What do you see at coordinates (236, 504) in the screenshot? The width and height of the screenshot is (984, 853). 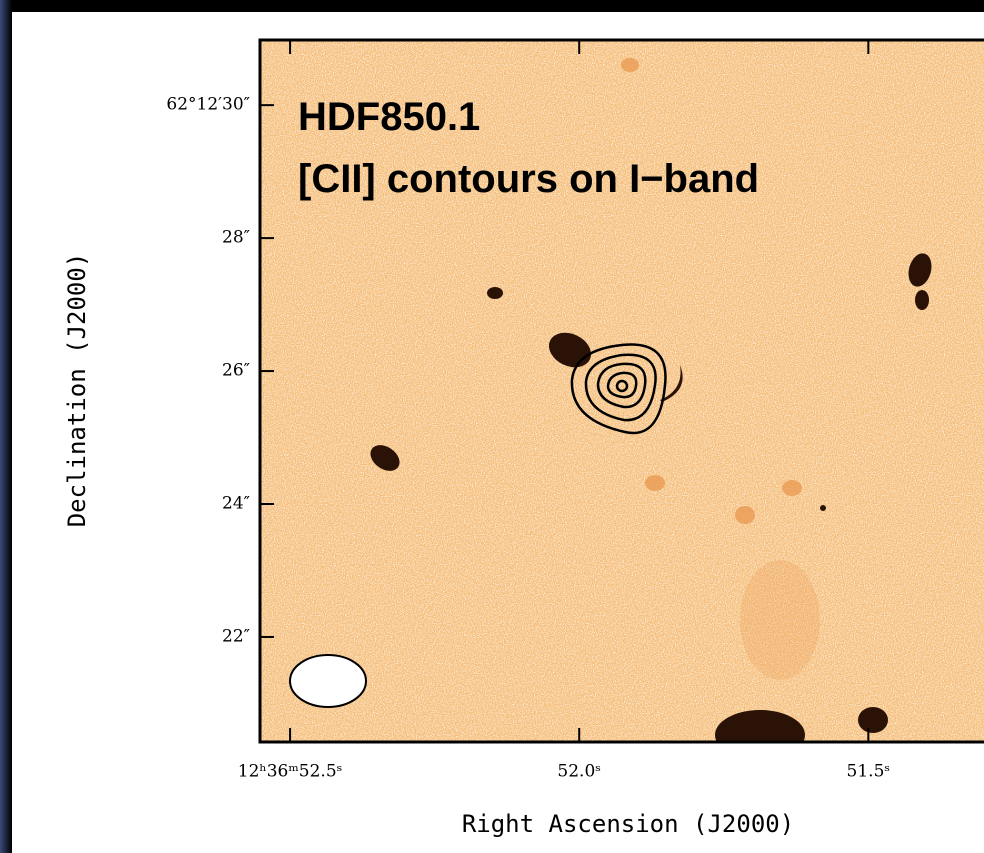 I see `y-tick-label: 24″` at bounding box center [236, 504].